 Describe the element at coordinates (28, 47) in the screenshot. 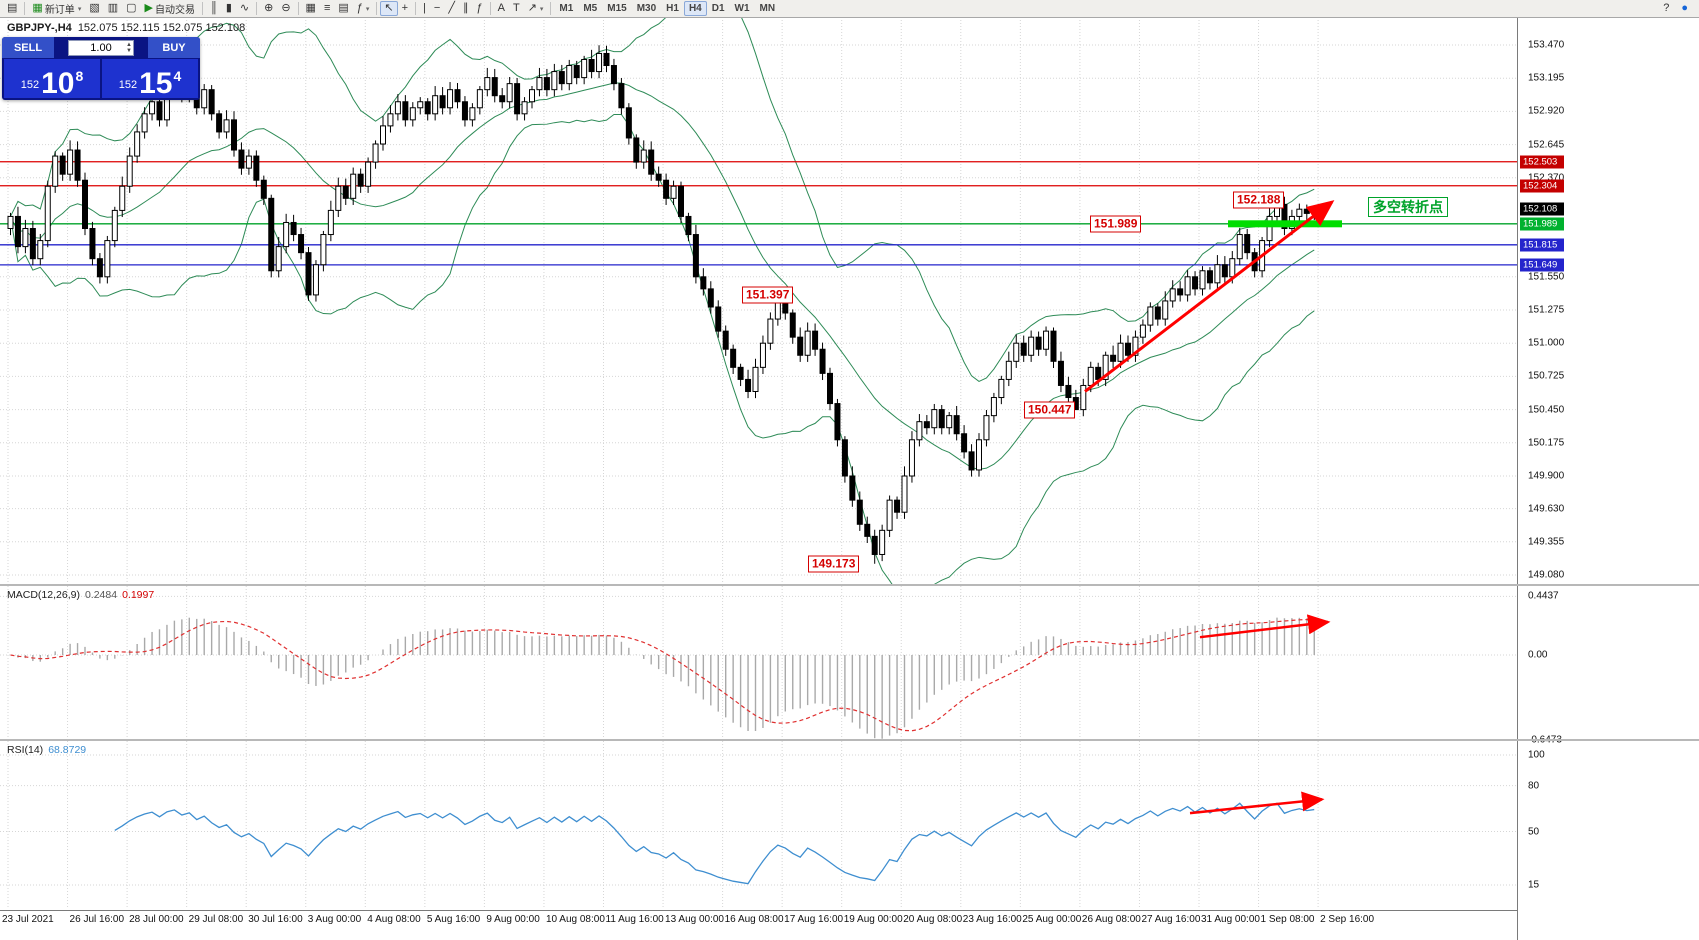

I see `sell-button: SELL` at that location.